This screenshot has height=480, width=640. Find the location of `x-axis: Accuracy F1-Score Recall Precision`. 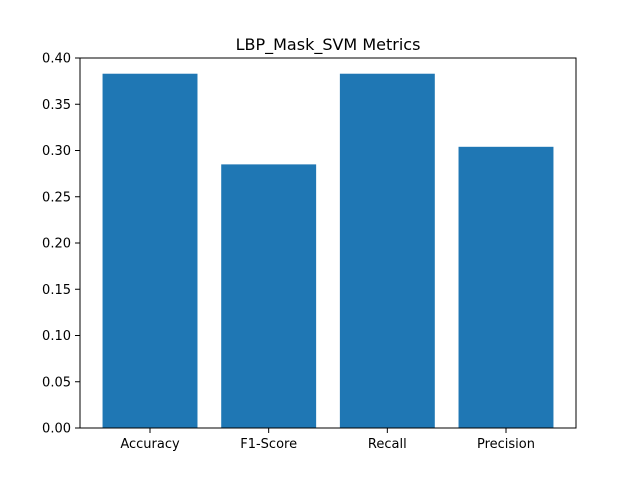

x-axis: Accuracy F1-Score Recall Precision is located at coordinates (327, 440).